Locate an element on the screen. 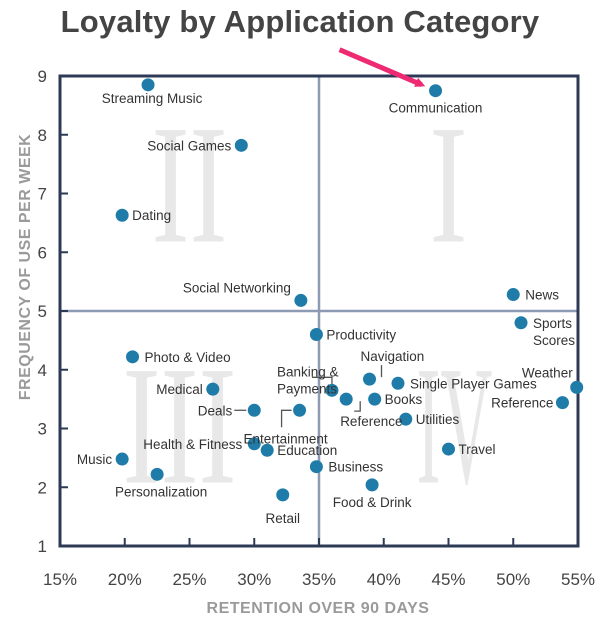 This screenshot has width=600, height=640. point-travel is located at coordinates (448, 449).